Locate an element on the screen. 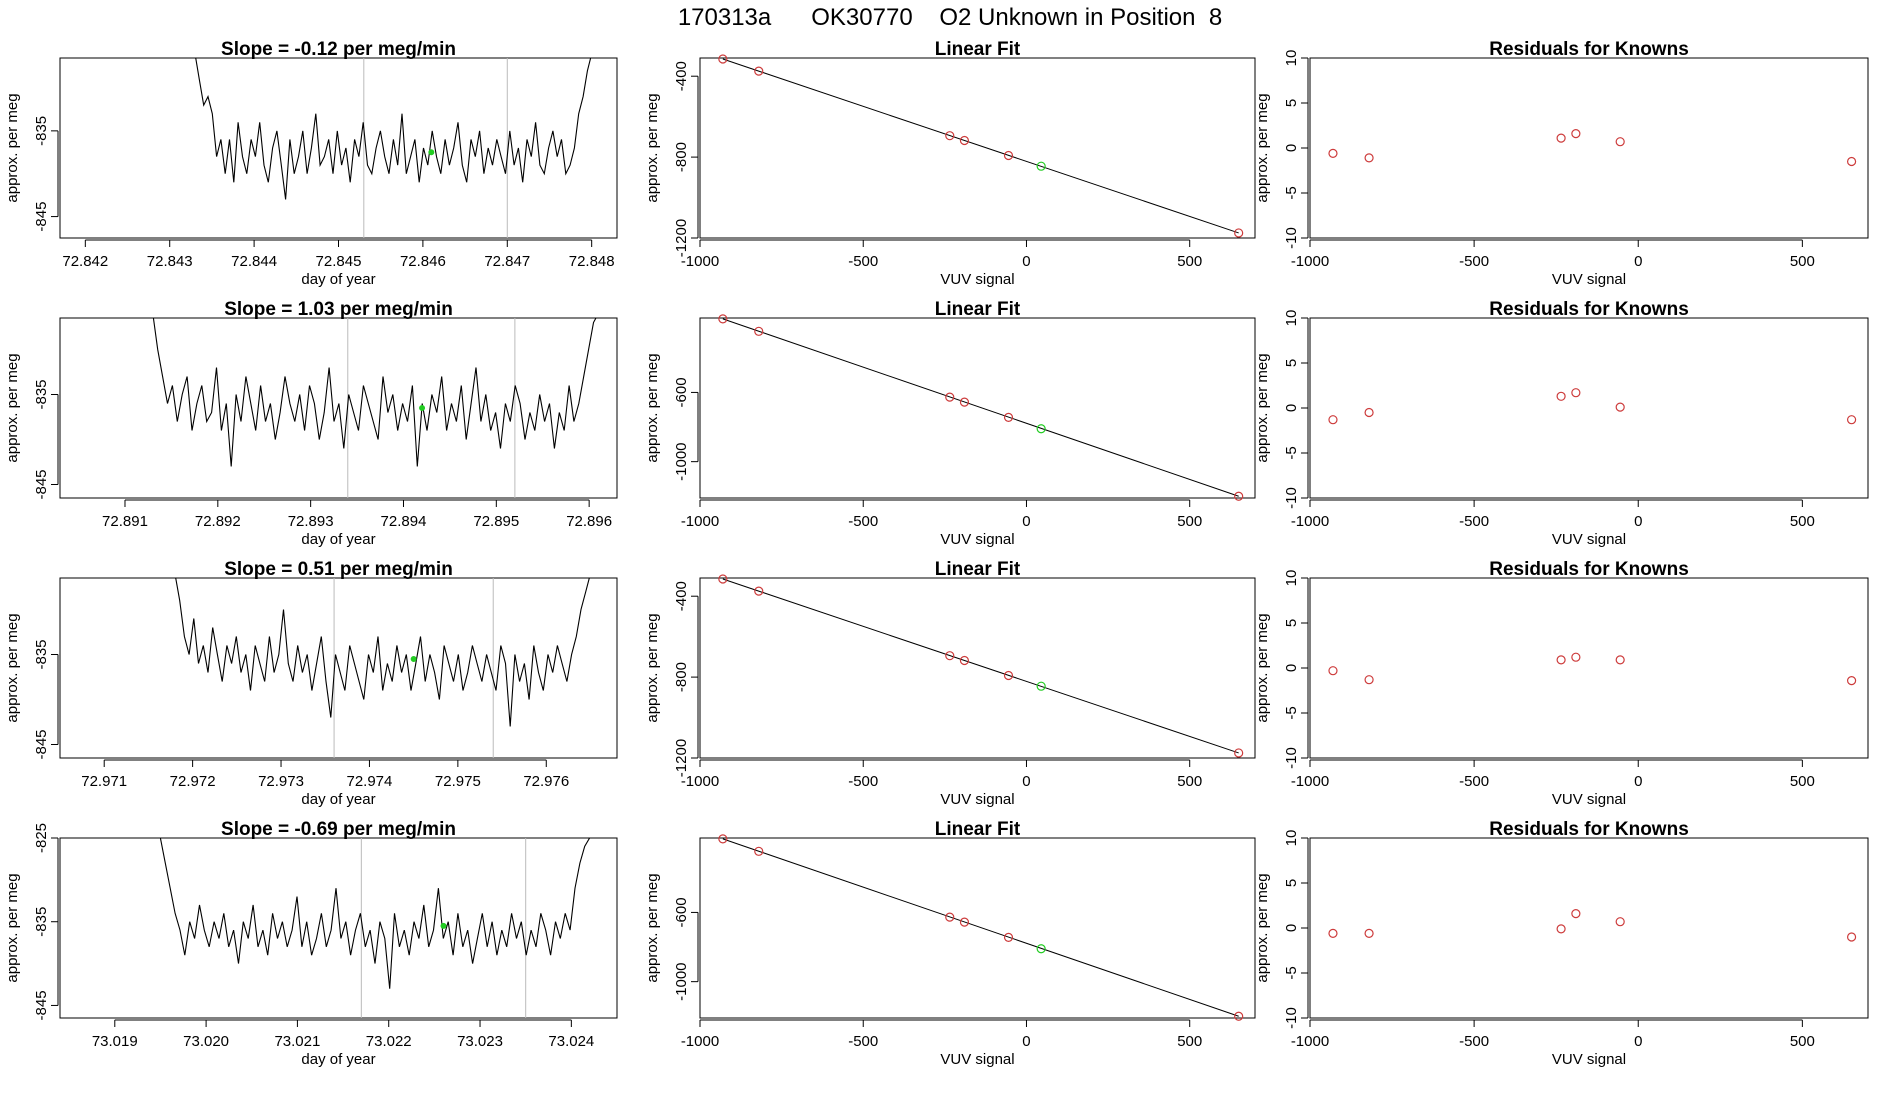  r2-residuals-x-tick-label: -1000 is located at coordinates (1310, 521).